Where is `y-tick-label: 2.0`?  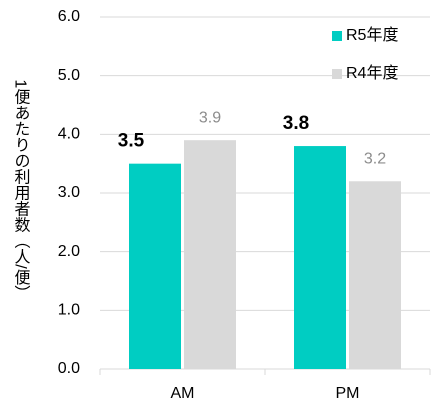
y-tick-label: 2.0 is located at coordinates (69, 251).